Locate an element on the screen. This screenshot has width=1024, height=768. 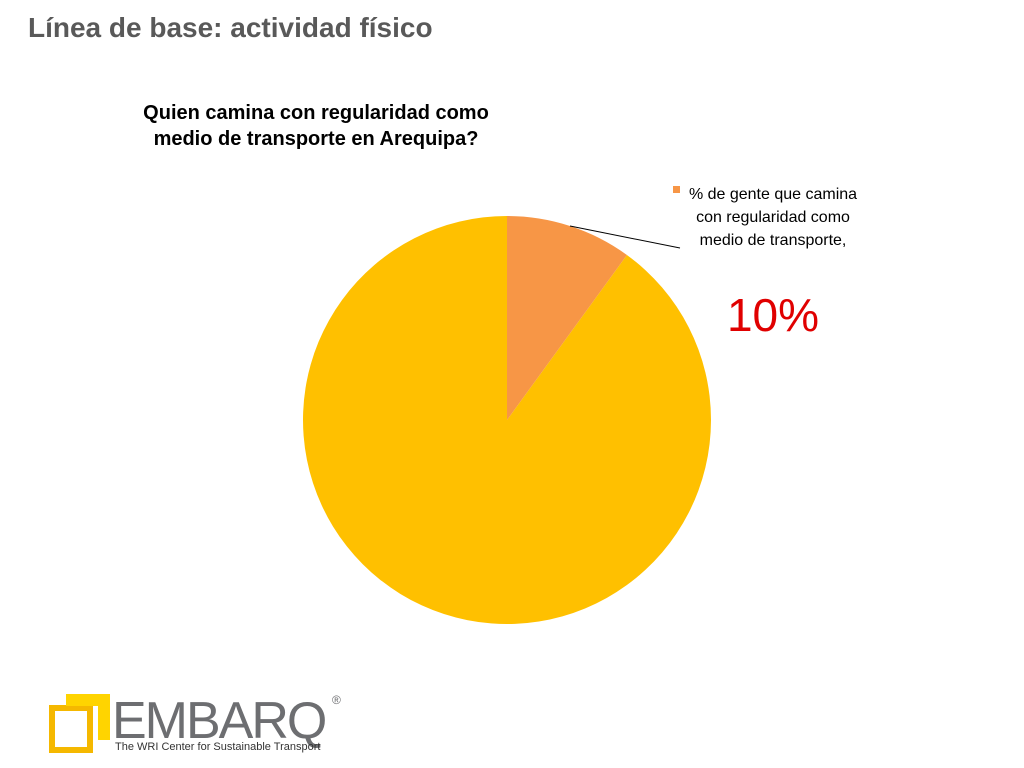
pie-slice is located at coordinates (567, 318).